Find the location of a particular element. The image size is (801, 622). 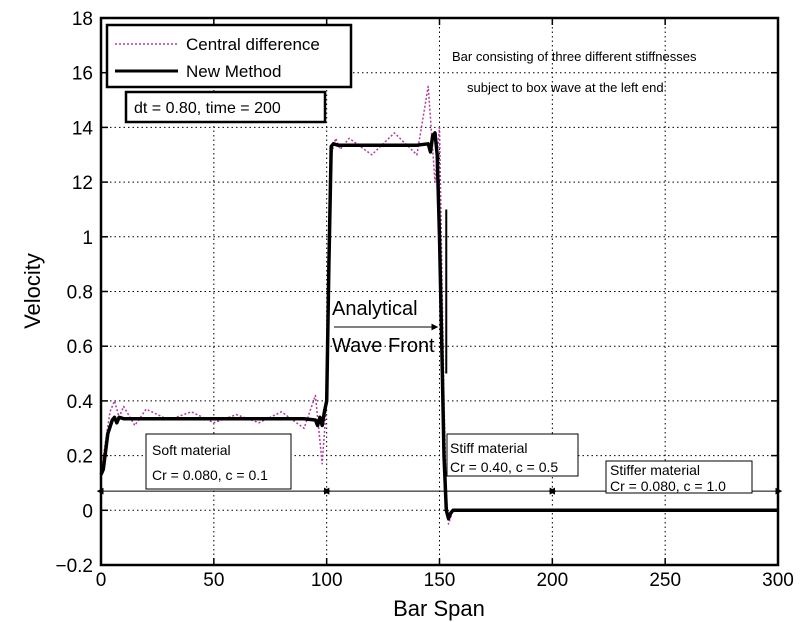

x-tick-label: 0 is located at coordinates (101, 580).